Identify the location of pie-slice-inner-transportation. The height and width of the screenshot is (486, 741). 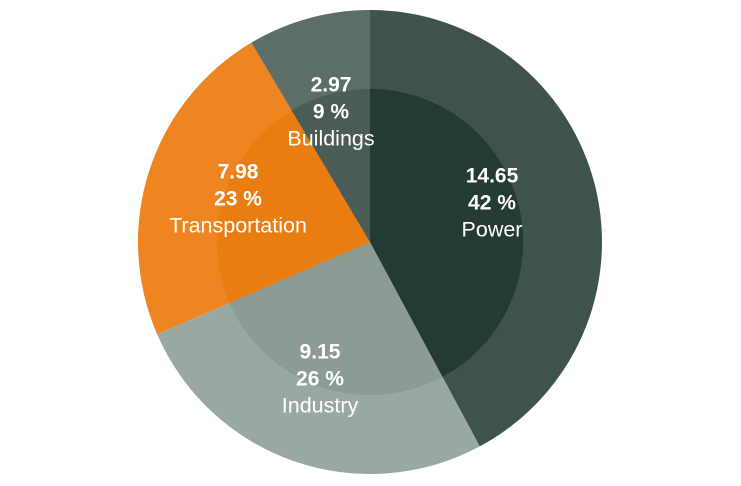
(293, 206).